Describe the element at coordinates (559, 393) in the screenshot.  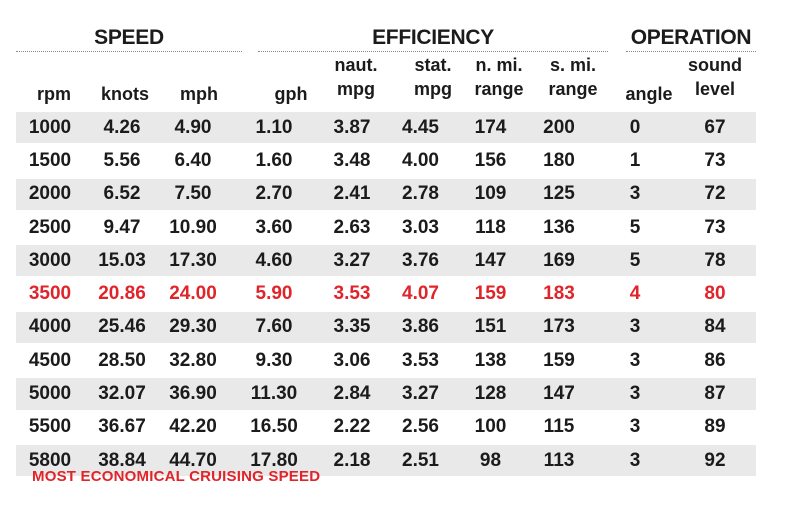
I see `cell-smi-range: 147` at that location.